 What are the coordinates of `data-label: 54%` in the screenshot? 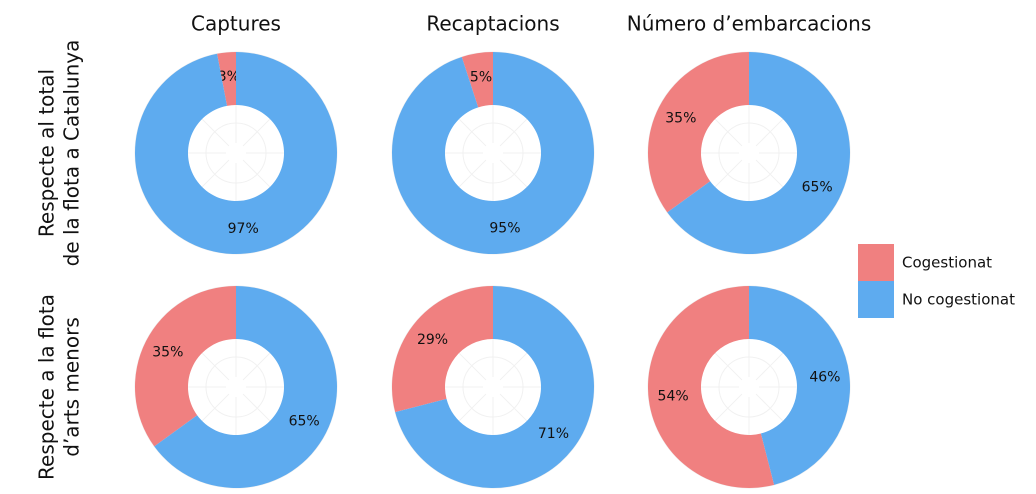 It's located at (673, 397).